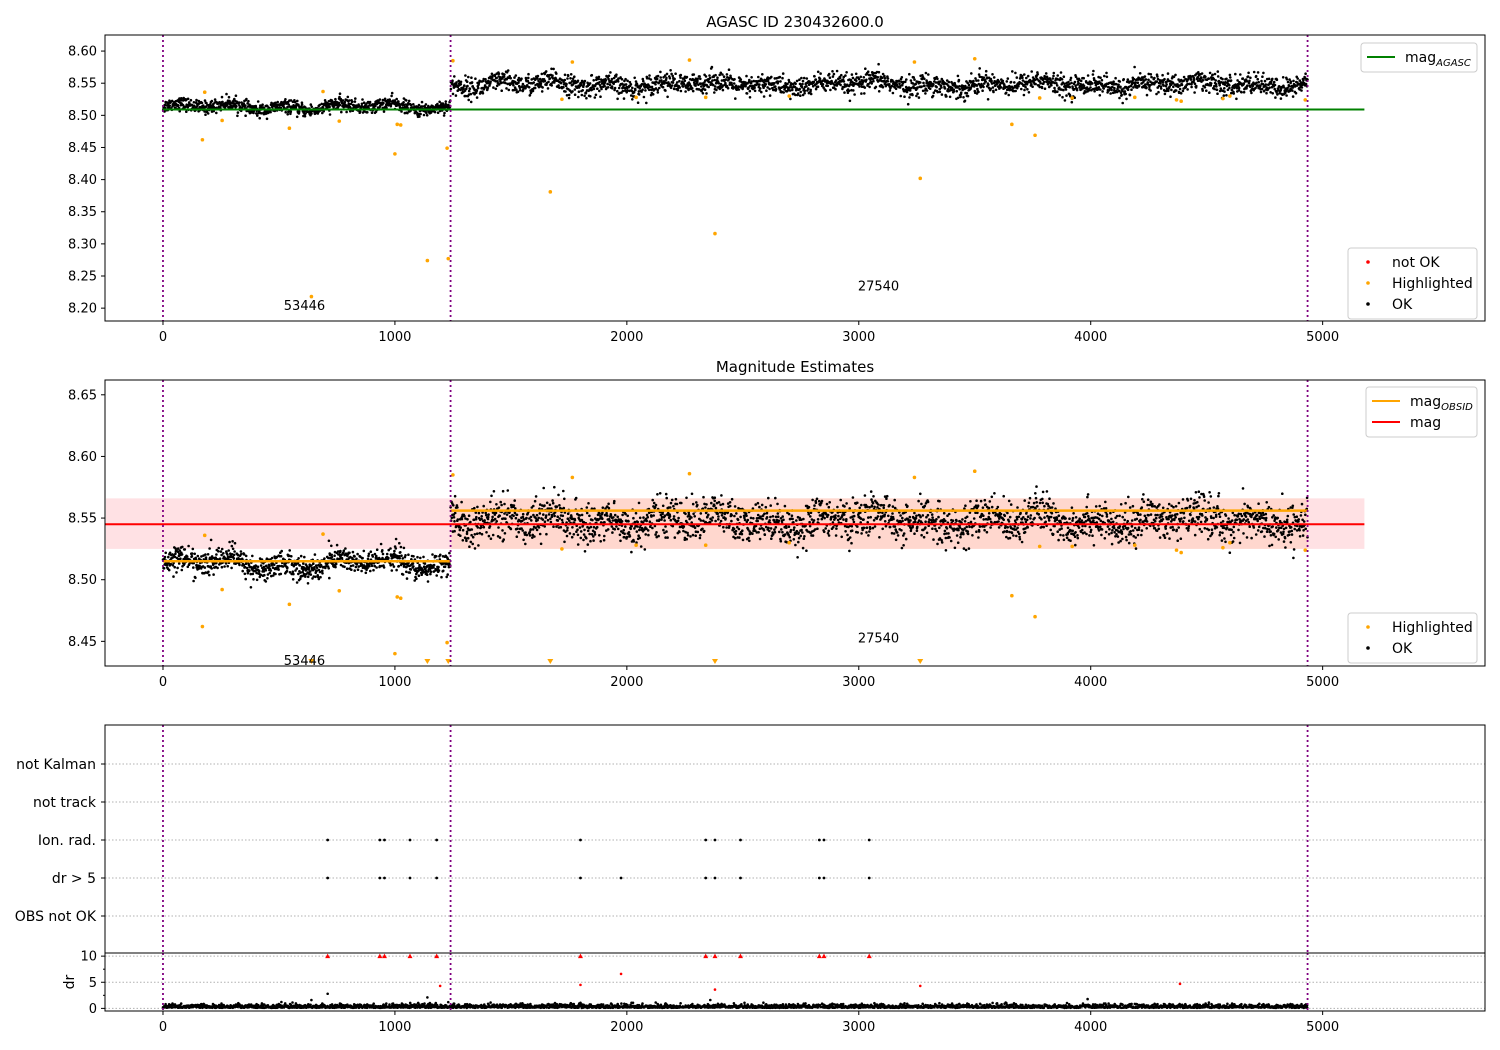 The width and height of the screenshot is (1500, 1050). What do you see at coordinates (65, 803) in the screenshot?
I see `flag-label: not track` at bounding box center [65, 803].